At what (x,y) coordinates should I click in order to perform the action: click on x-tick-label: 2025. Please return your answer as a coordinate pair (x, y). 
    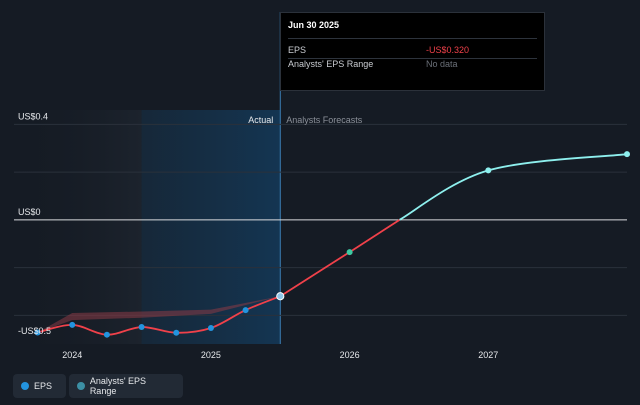
    Looking at the image, I should click on (211, 355).